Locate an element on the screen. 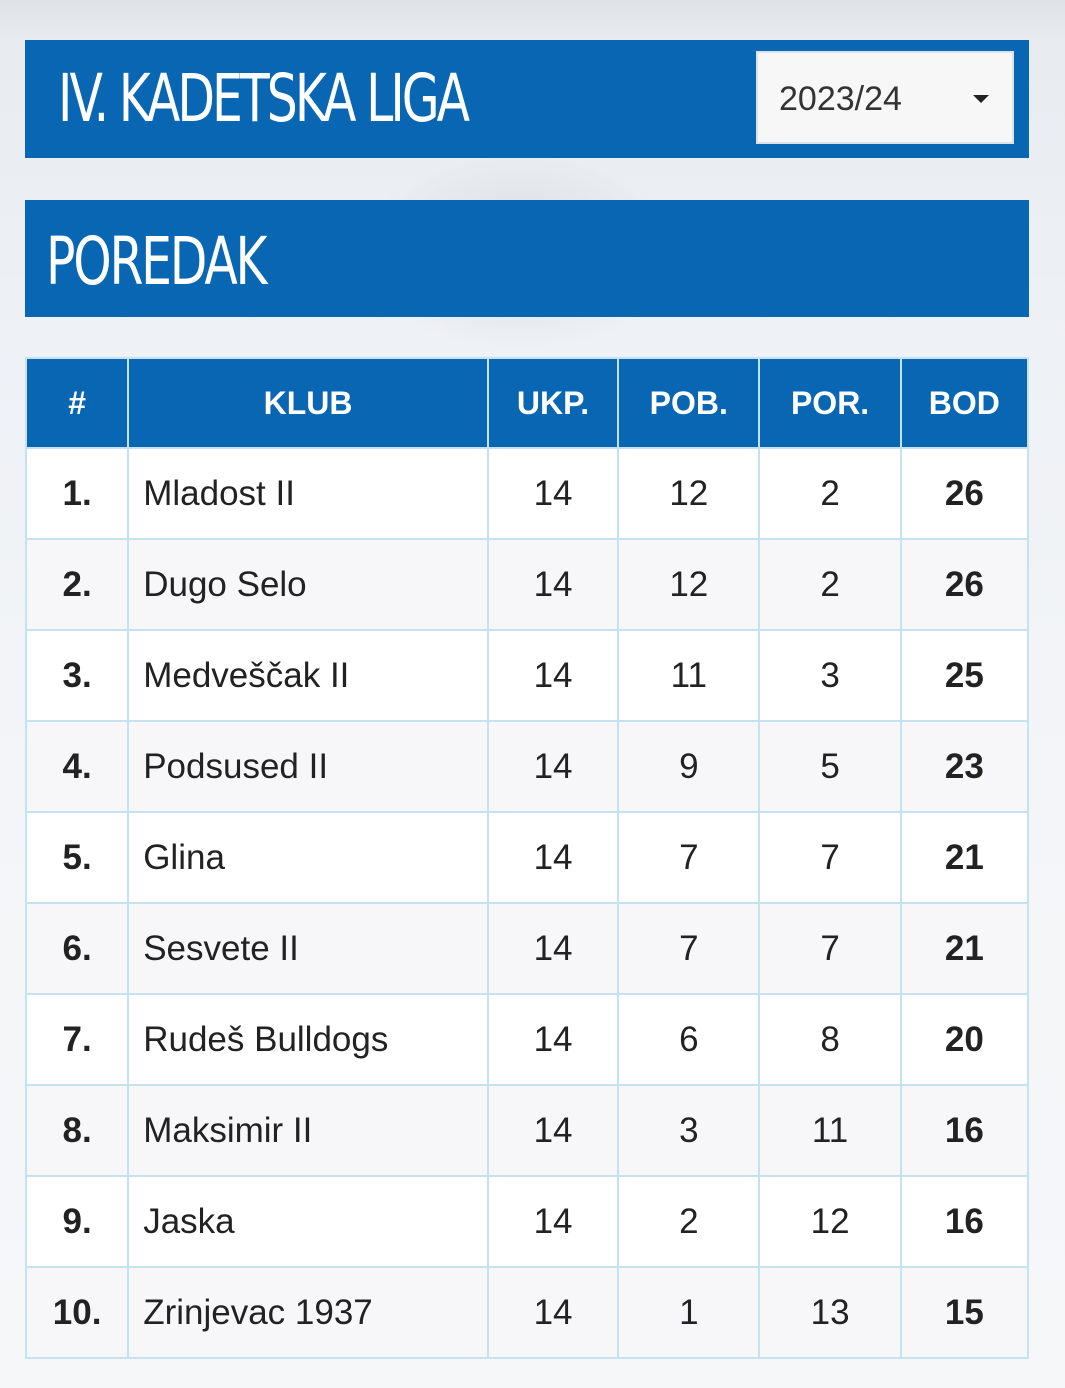 Image resolution: width=1065 pixels, height=1388 pixels. club-cell: Jaska is located at coordinates (308, 1221).